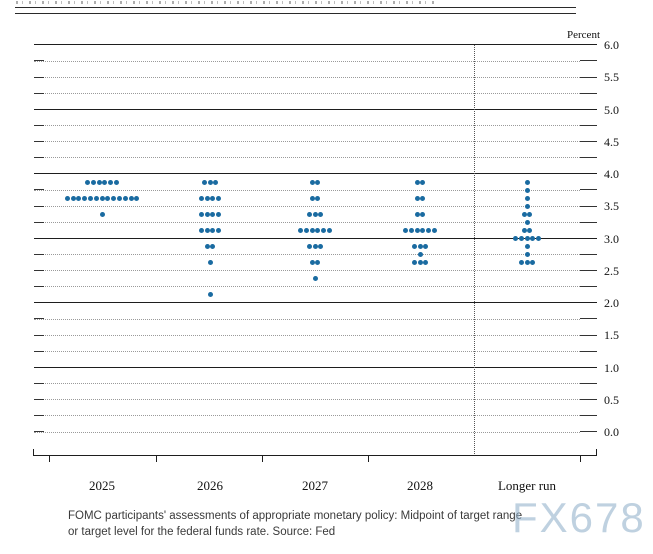  I want to click on y-tick-left-3.25, so click(39, 222).